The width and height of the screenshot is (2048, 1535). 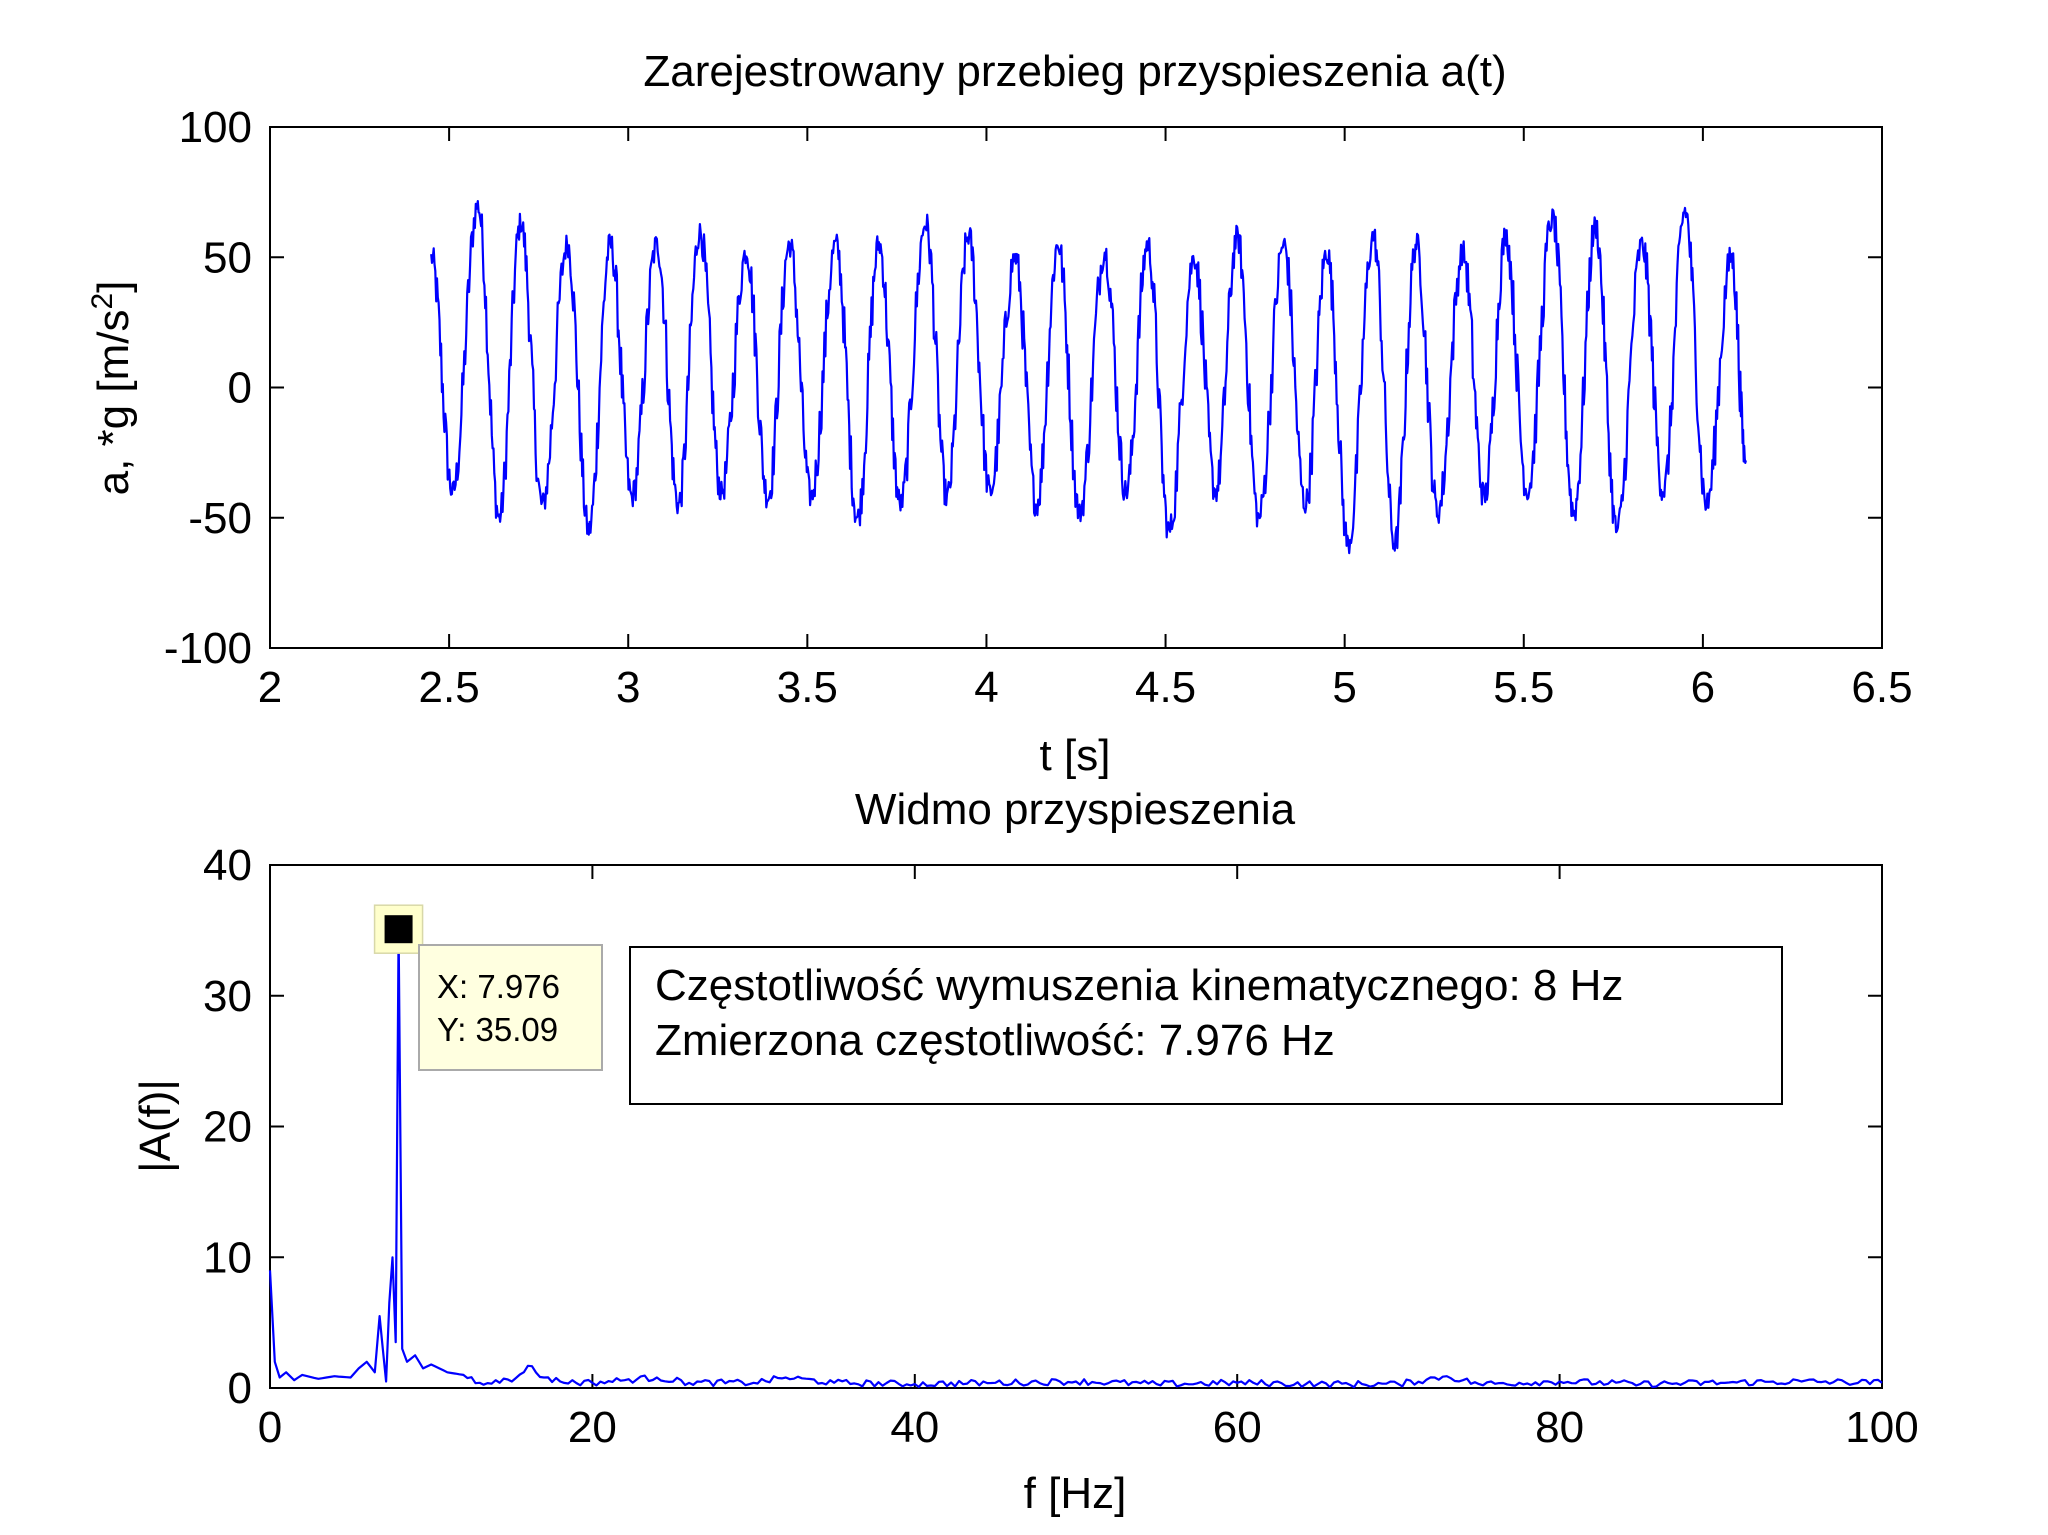 What do you see at coordinates (240, 388) in the screenshot?
I see `time-y-tick-label: 0` at bounding box center [240, 388].